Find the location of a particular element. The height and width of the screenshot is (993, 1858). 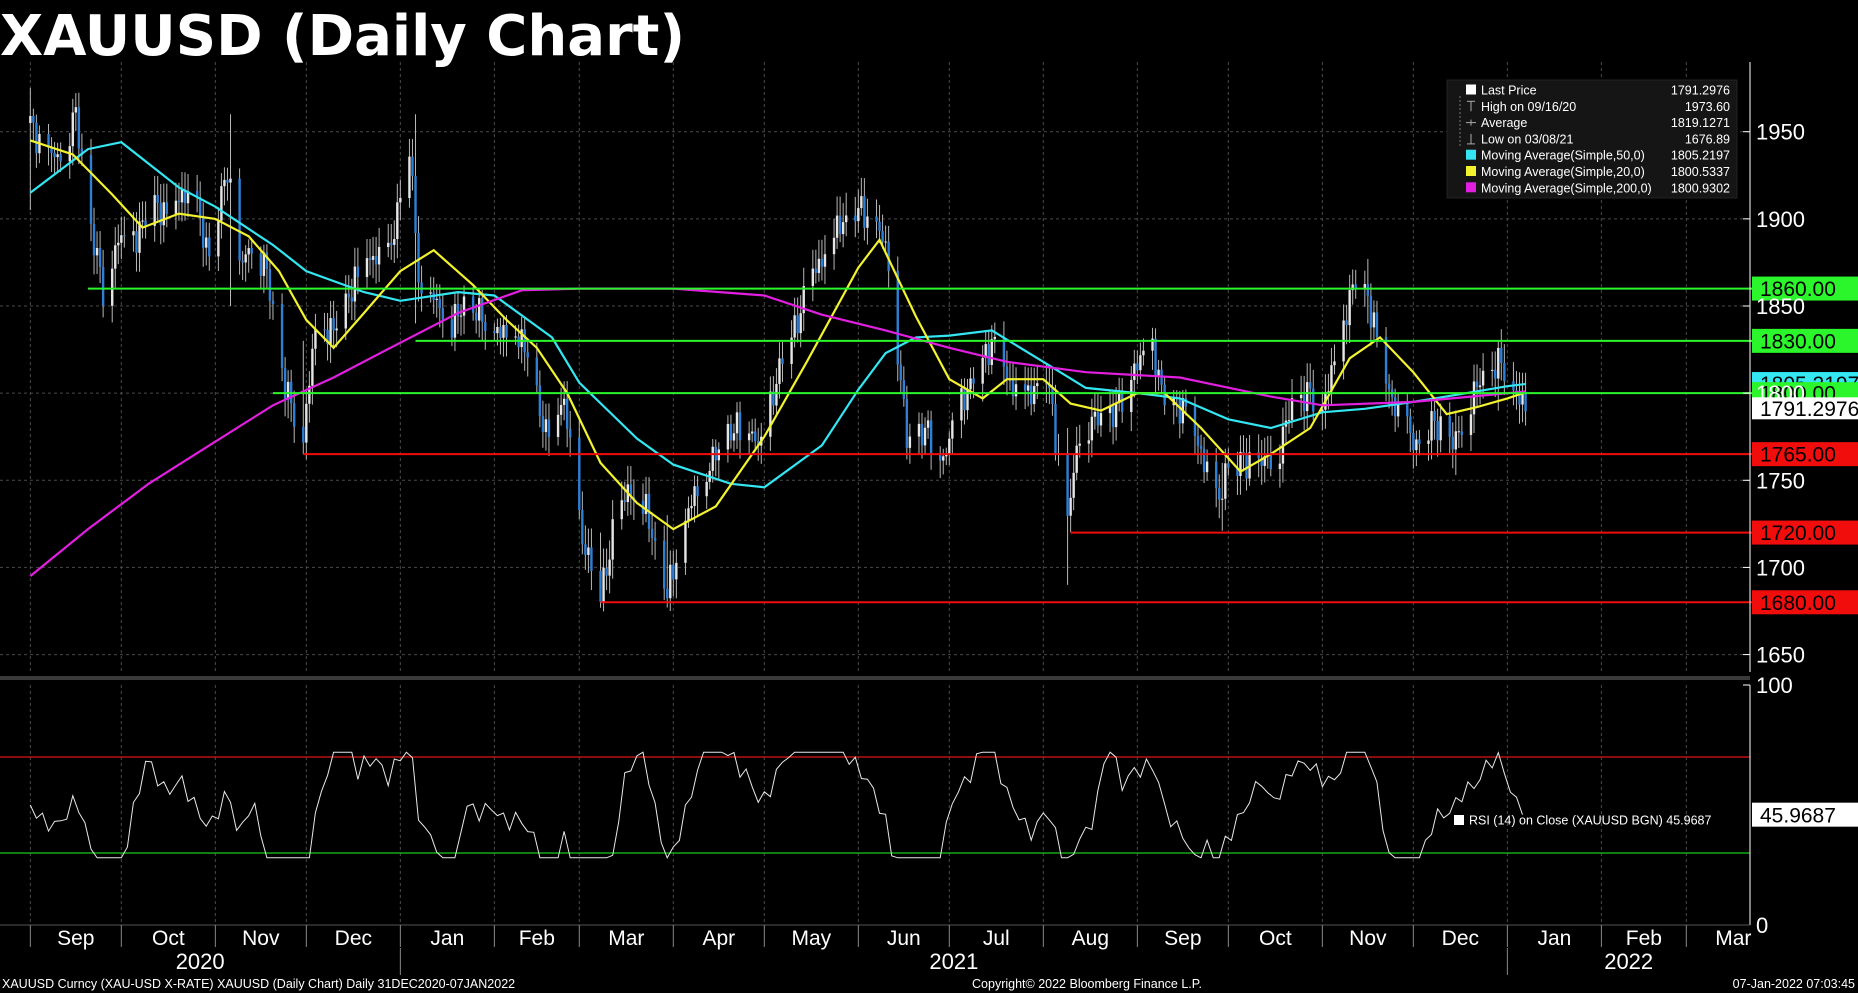

legend-item-label: High on 09/16/20 is located at coordinates (1528, 107).